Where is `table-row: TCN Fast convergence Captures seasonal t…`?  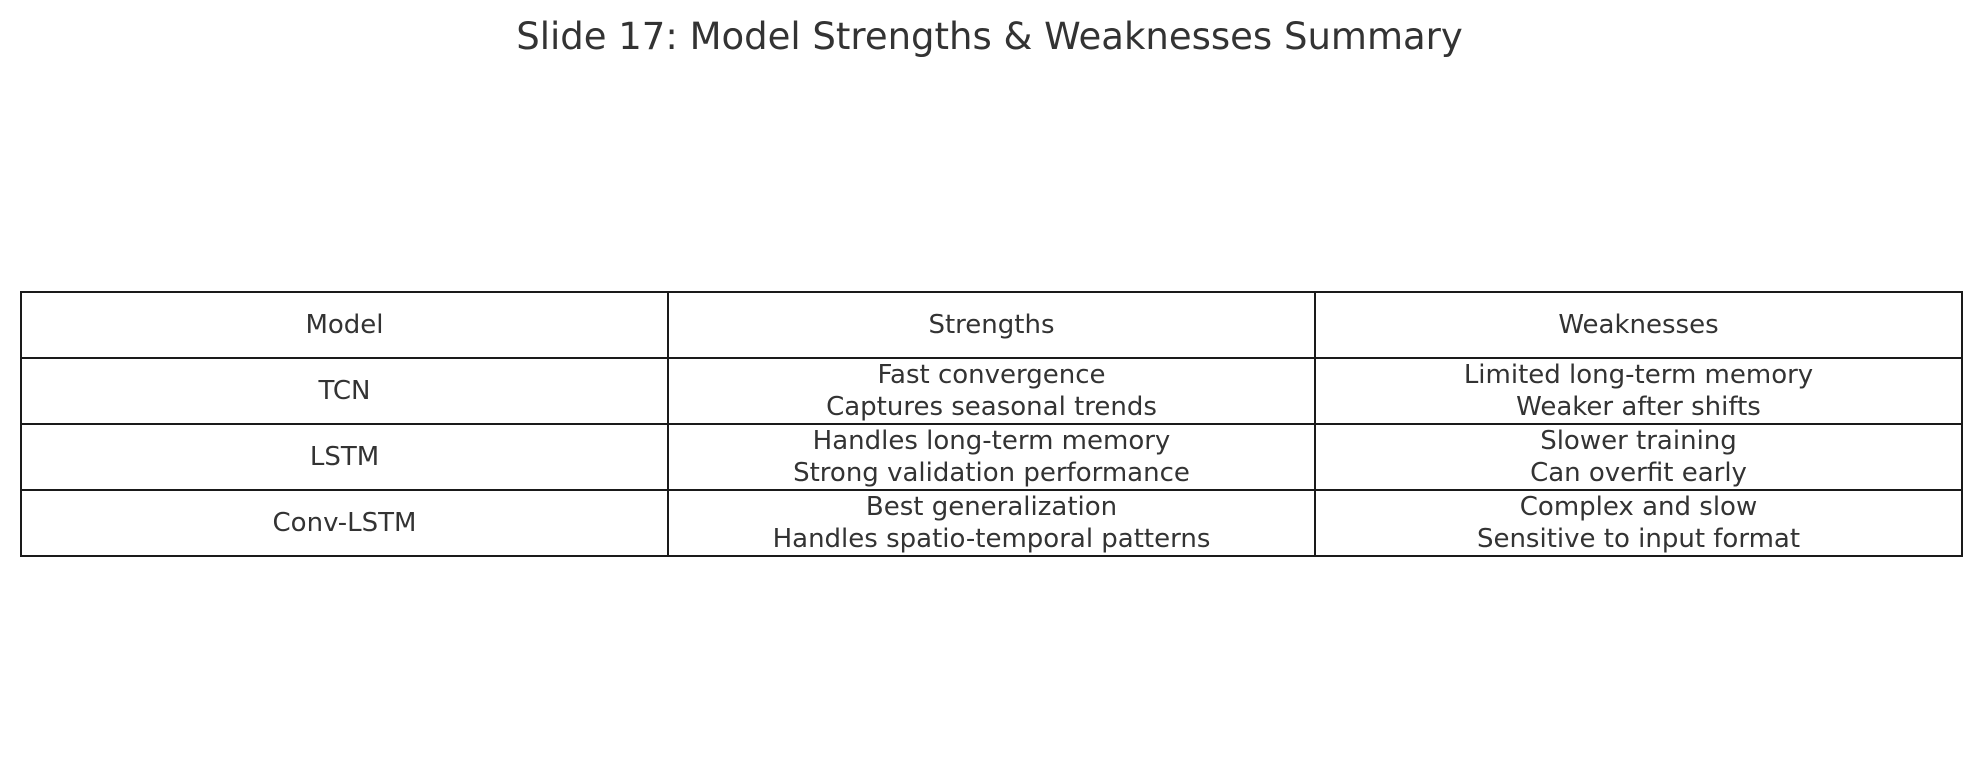
table-row: TCN Fast convergence Captures seasonal t… is located at coordinates (991, 391).